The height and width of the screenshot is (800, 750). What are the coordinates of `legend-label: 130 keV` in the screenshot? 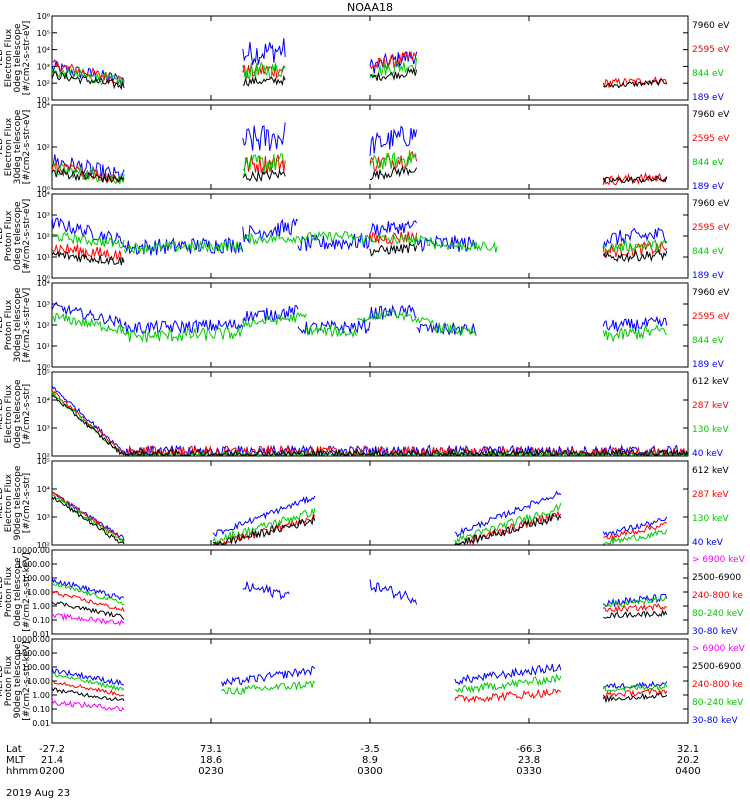 It's located at (710, 430).